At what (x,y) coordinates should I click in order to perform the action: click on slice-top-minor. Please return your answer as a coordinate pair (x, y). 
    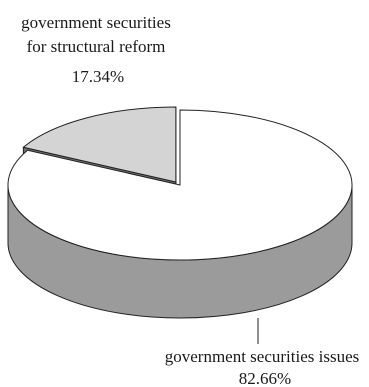
    Looking at the image, I should click on (99, 144).